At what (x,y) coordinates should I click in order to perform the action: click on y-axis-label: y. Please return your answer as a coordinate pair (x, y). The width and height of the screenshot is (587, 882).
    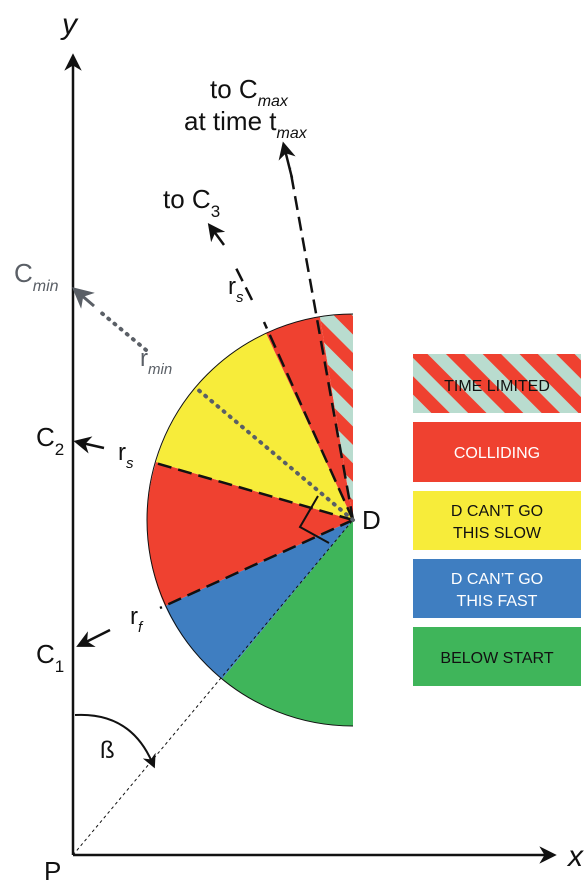
    Looking at the image, I should click on (69, 24).